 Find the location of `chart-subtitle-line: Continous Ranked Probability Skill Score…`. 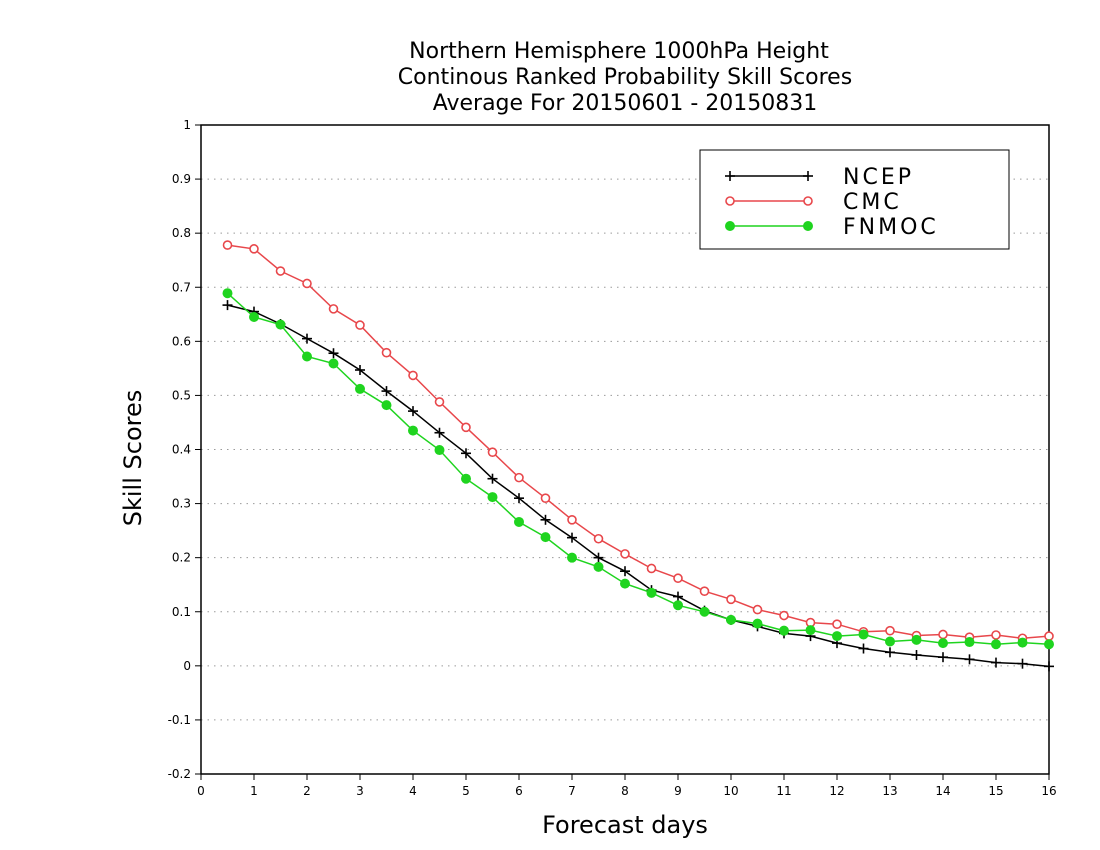

chart-subtitle-line: Continous Ranked Probability Skill Score… is located at coordinates (625, 77).